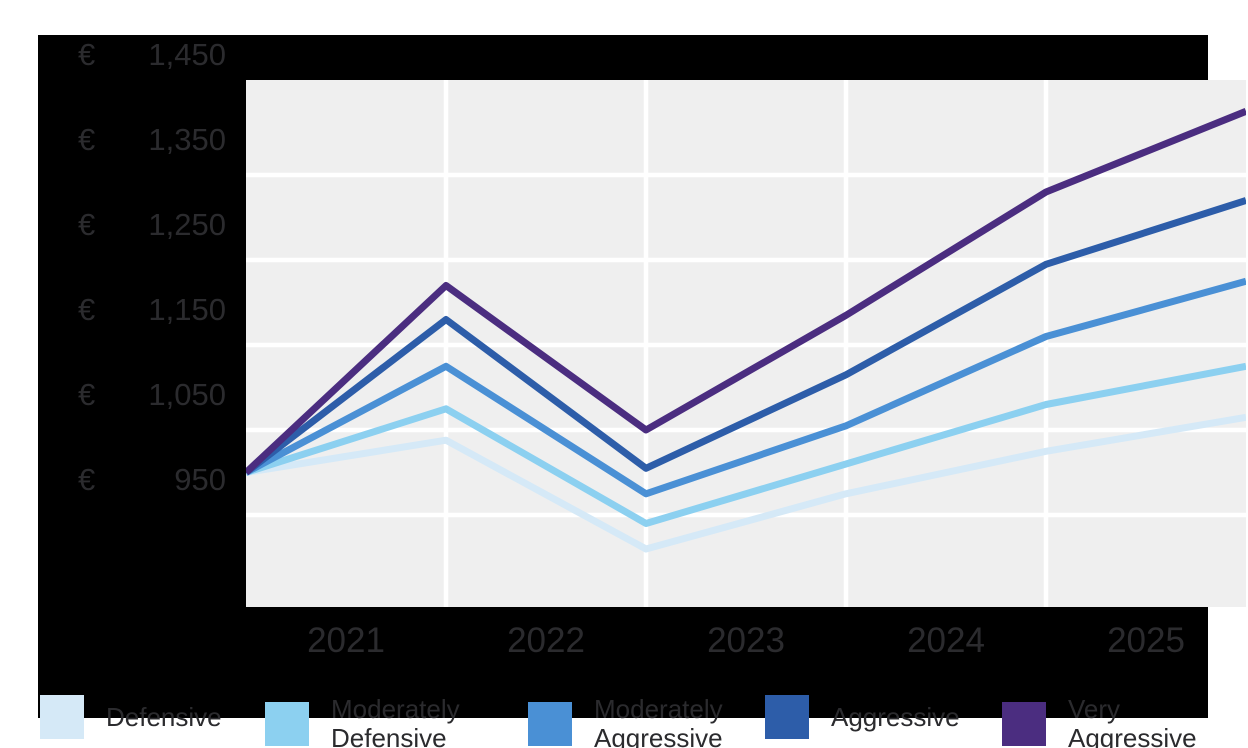 This screenshot has width=1248, height=748. What do you see at coordinates (187, 394) in the screenshot?
I see `y-tick-value: 1,050` at bounding box center [187, 394].